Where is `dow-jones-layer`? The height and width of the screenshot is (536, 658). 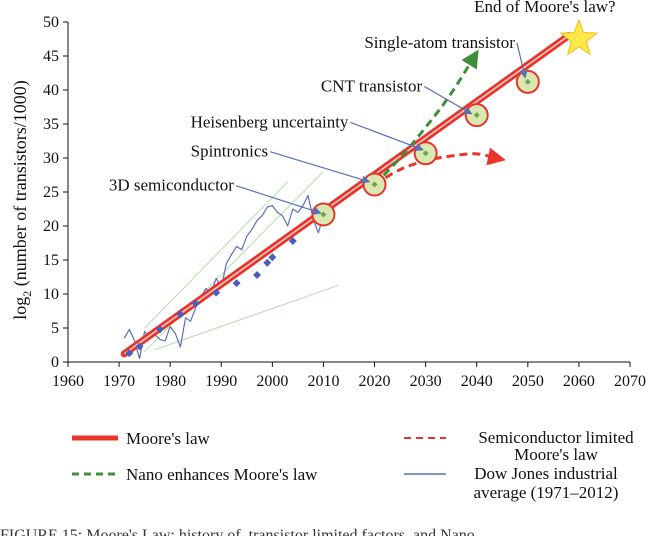 dow-jones-layer is located at coordinates (229, 277).